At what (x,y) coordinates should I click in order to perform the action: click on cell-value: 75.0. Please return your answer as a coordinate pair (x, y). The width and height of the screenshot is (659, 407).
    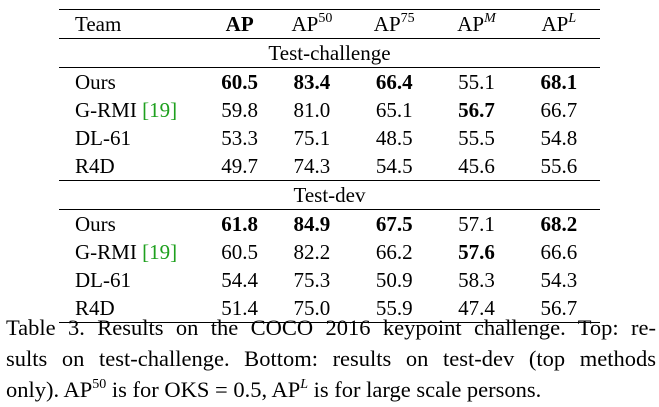
    Looking at the image, I should click on (312, 308).